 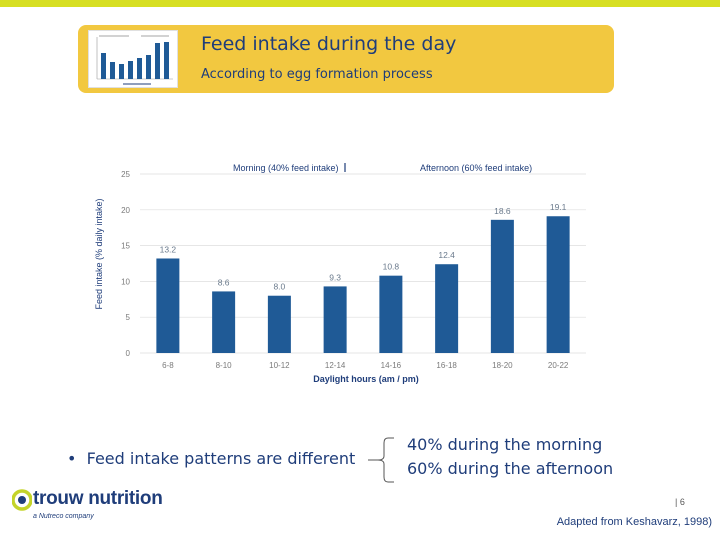 I want to click on curly-bracket, so click(x=381, y=460).